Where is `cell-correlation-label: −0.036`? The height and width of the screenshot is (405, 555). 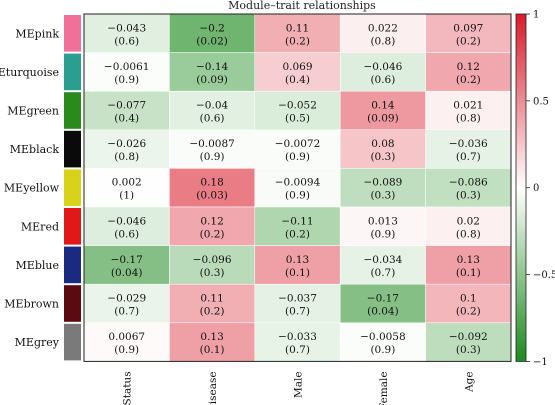 cell-correlation-label: −0.036 is located at coordinates (468, 144).